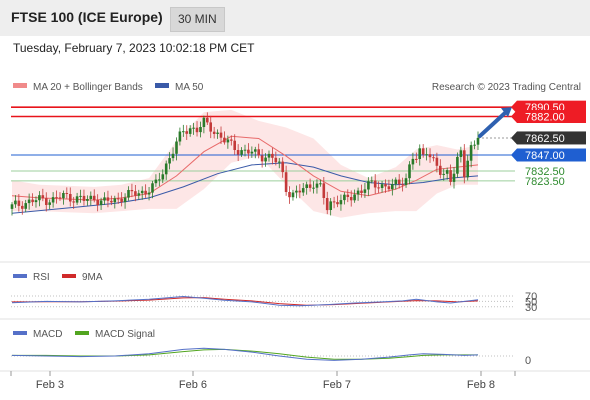  Describe the element at coordinates (545, 172) in the screenshot. I see `price-tag-support: 7832.50` at that location.